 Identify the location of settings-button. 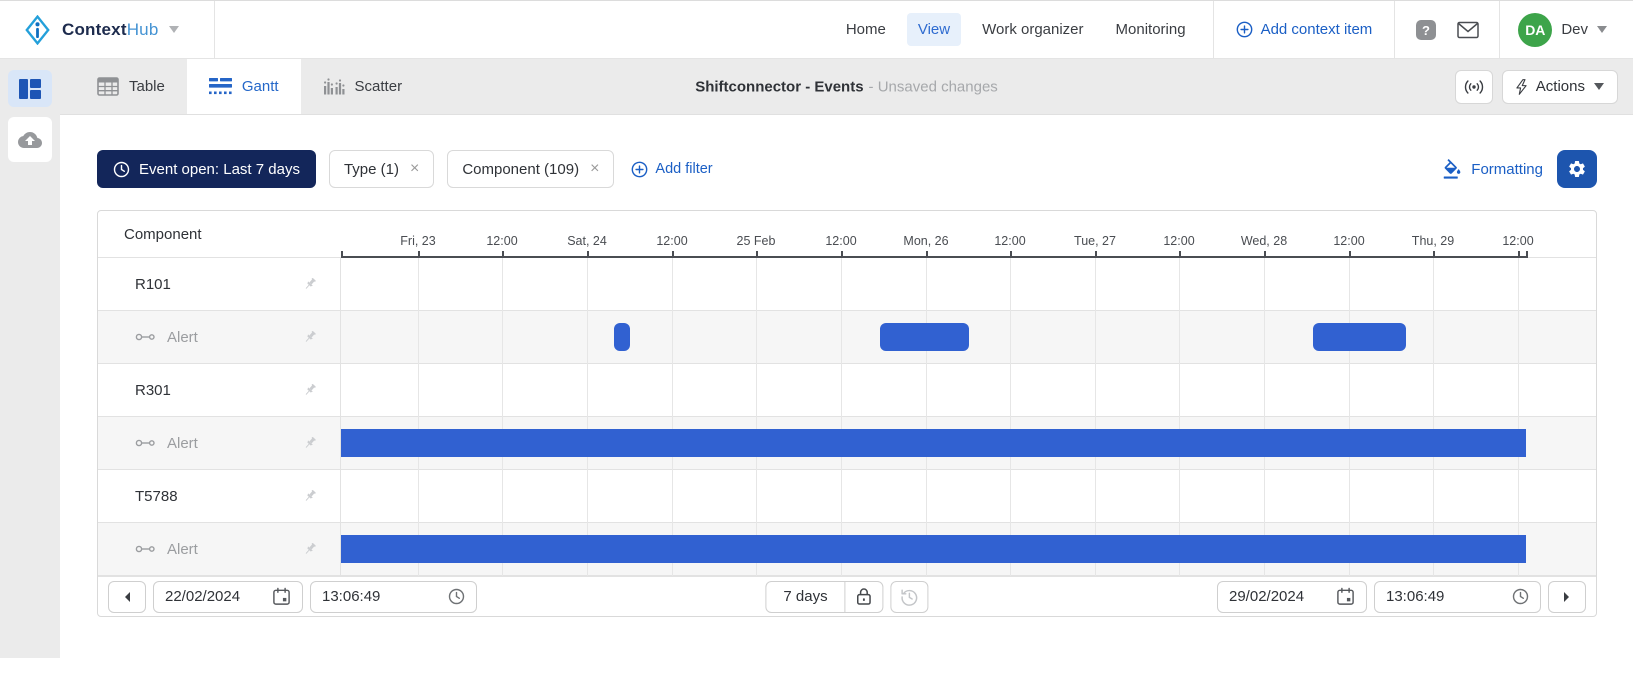
(1577, 169).